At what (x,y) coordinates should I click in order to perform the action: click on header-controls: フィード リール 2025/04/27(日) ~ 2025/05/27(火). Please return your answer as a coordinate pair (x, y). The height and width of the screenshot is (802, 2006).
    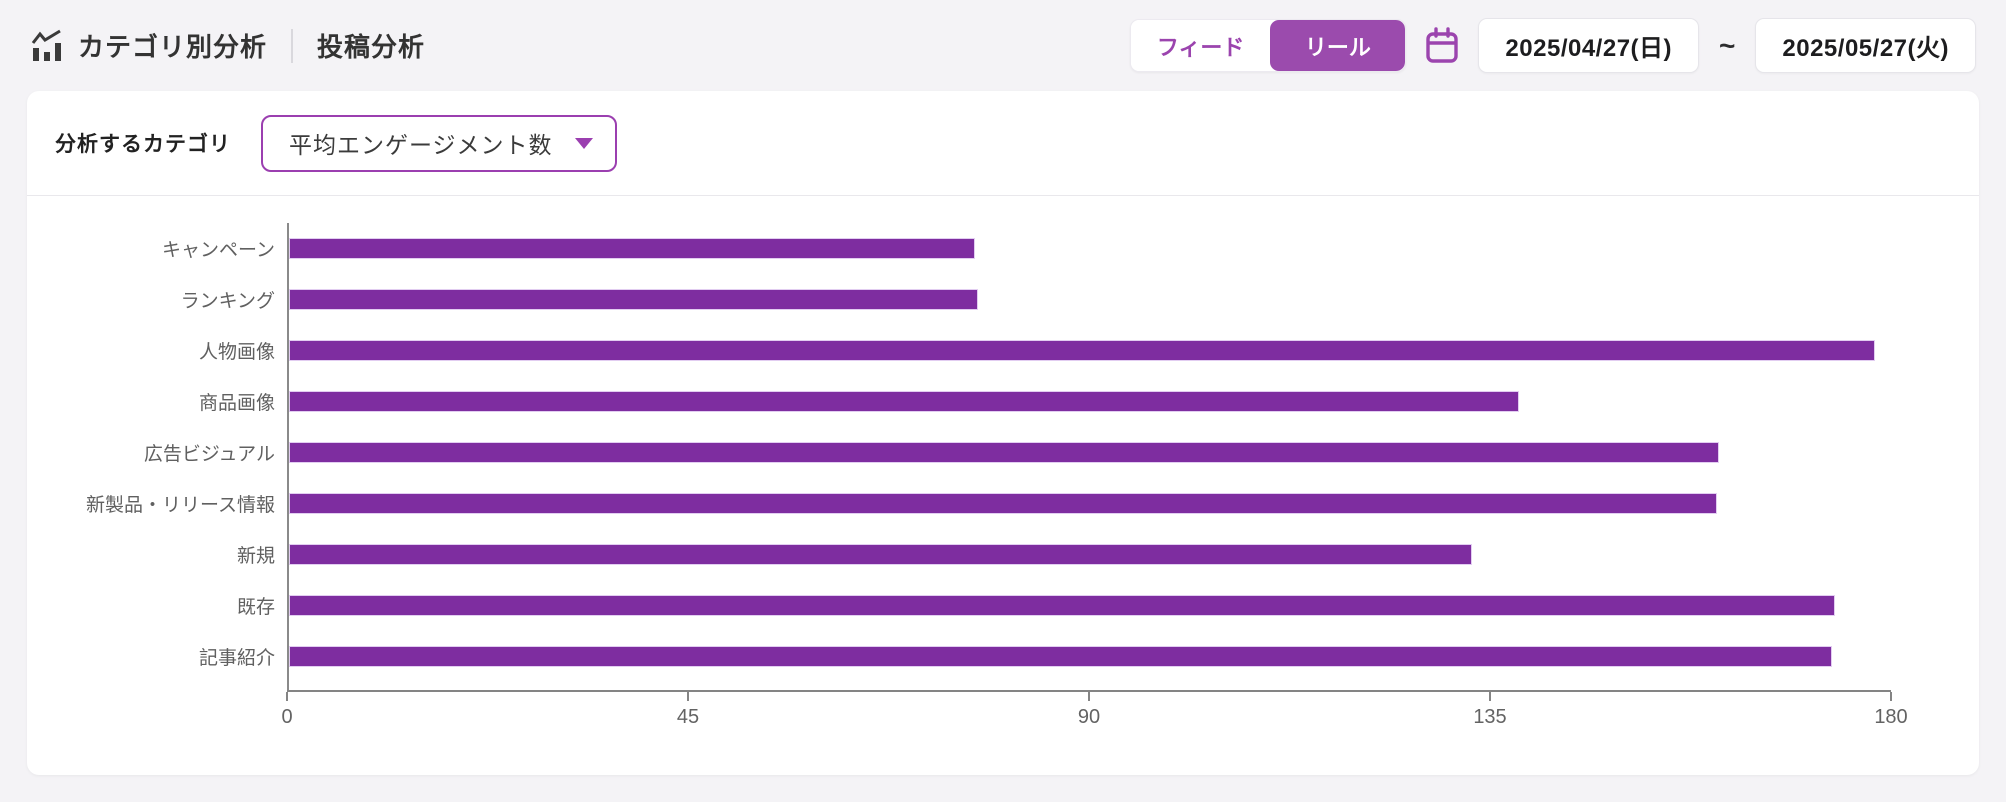
    Looking at the image, I should click on (1552, 45).